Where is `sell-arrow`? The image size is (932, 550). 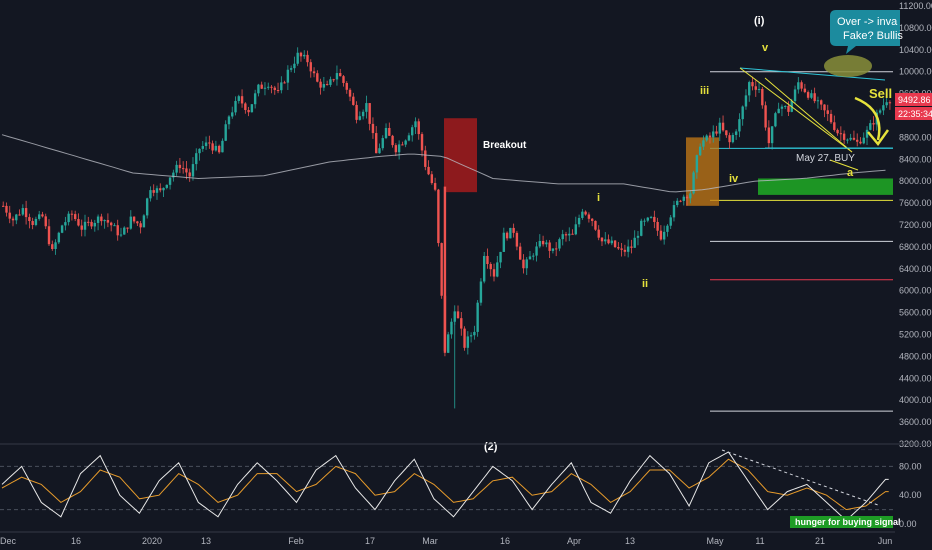 sell-arrow is located at coordinates (867, 118).